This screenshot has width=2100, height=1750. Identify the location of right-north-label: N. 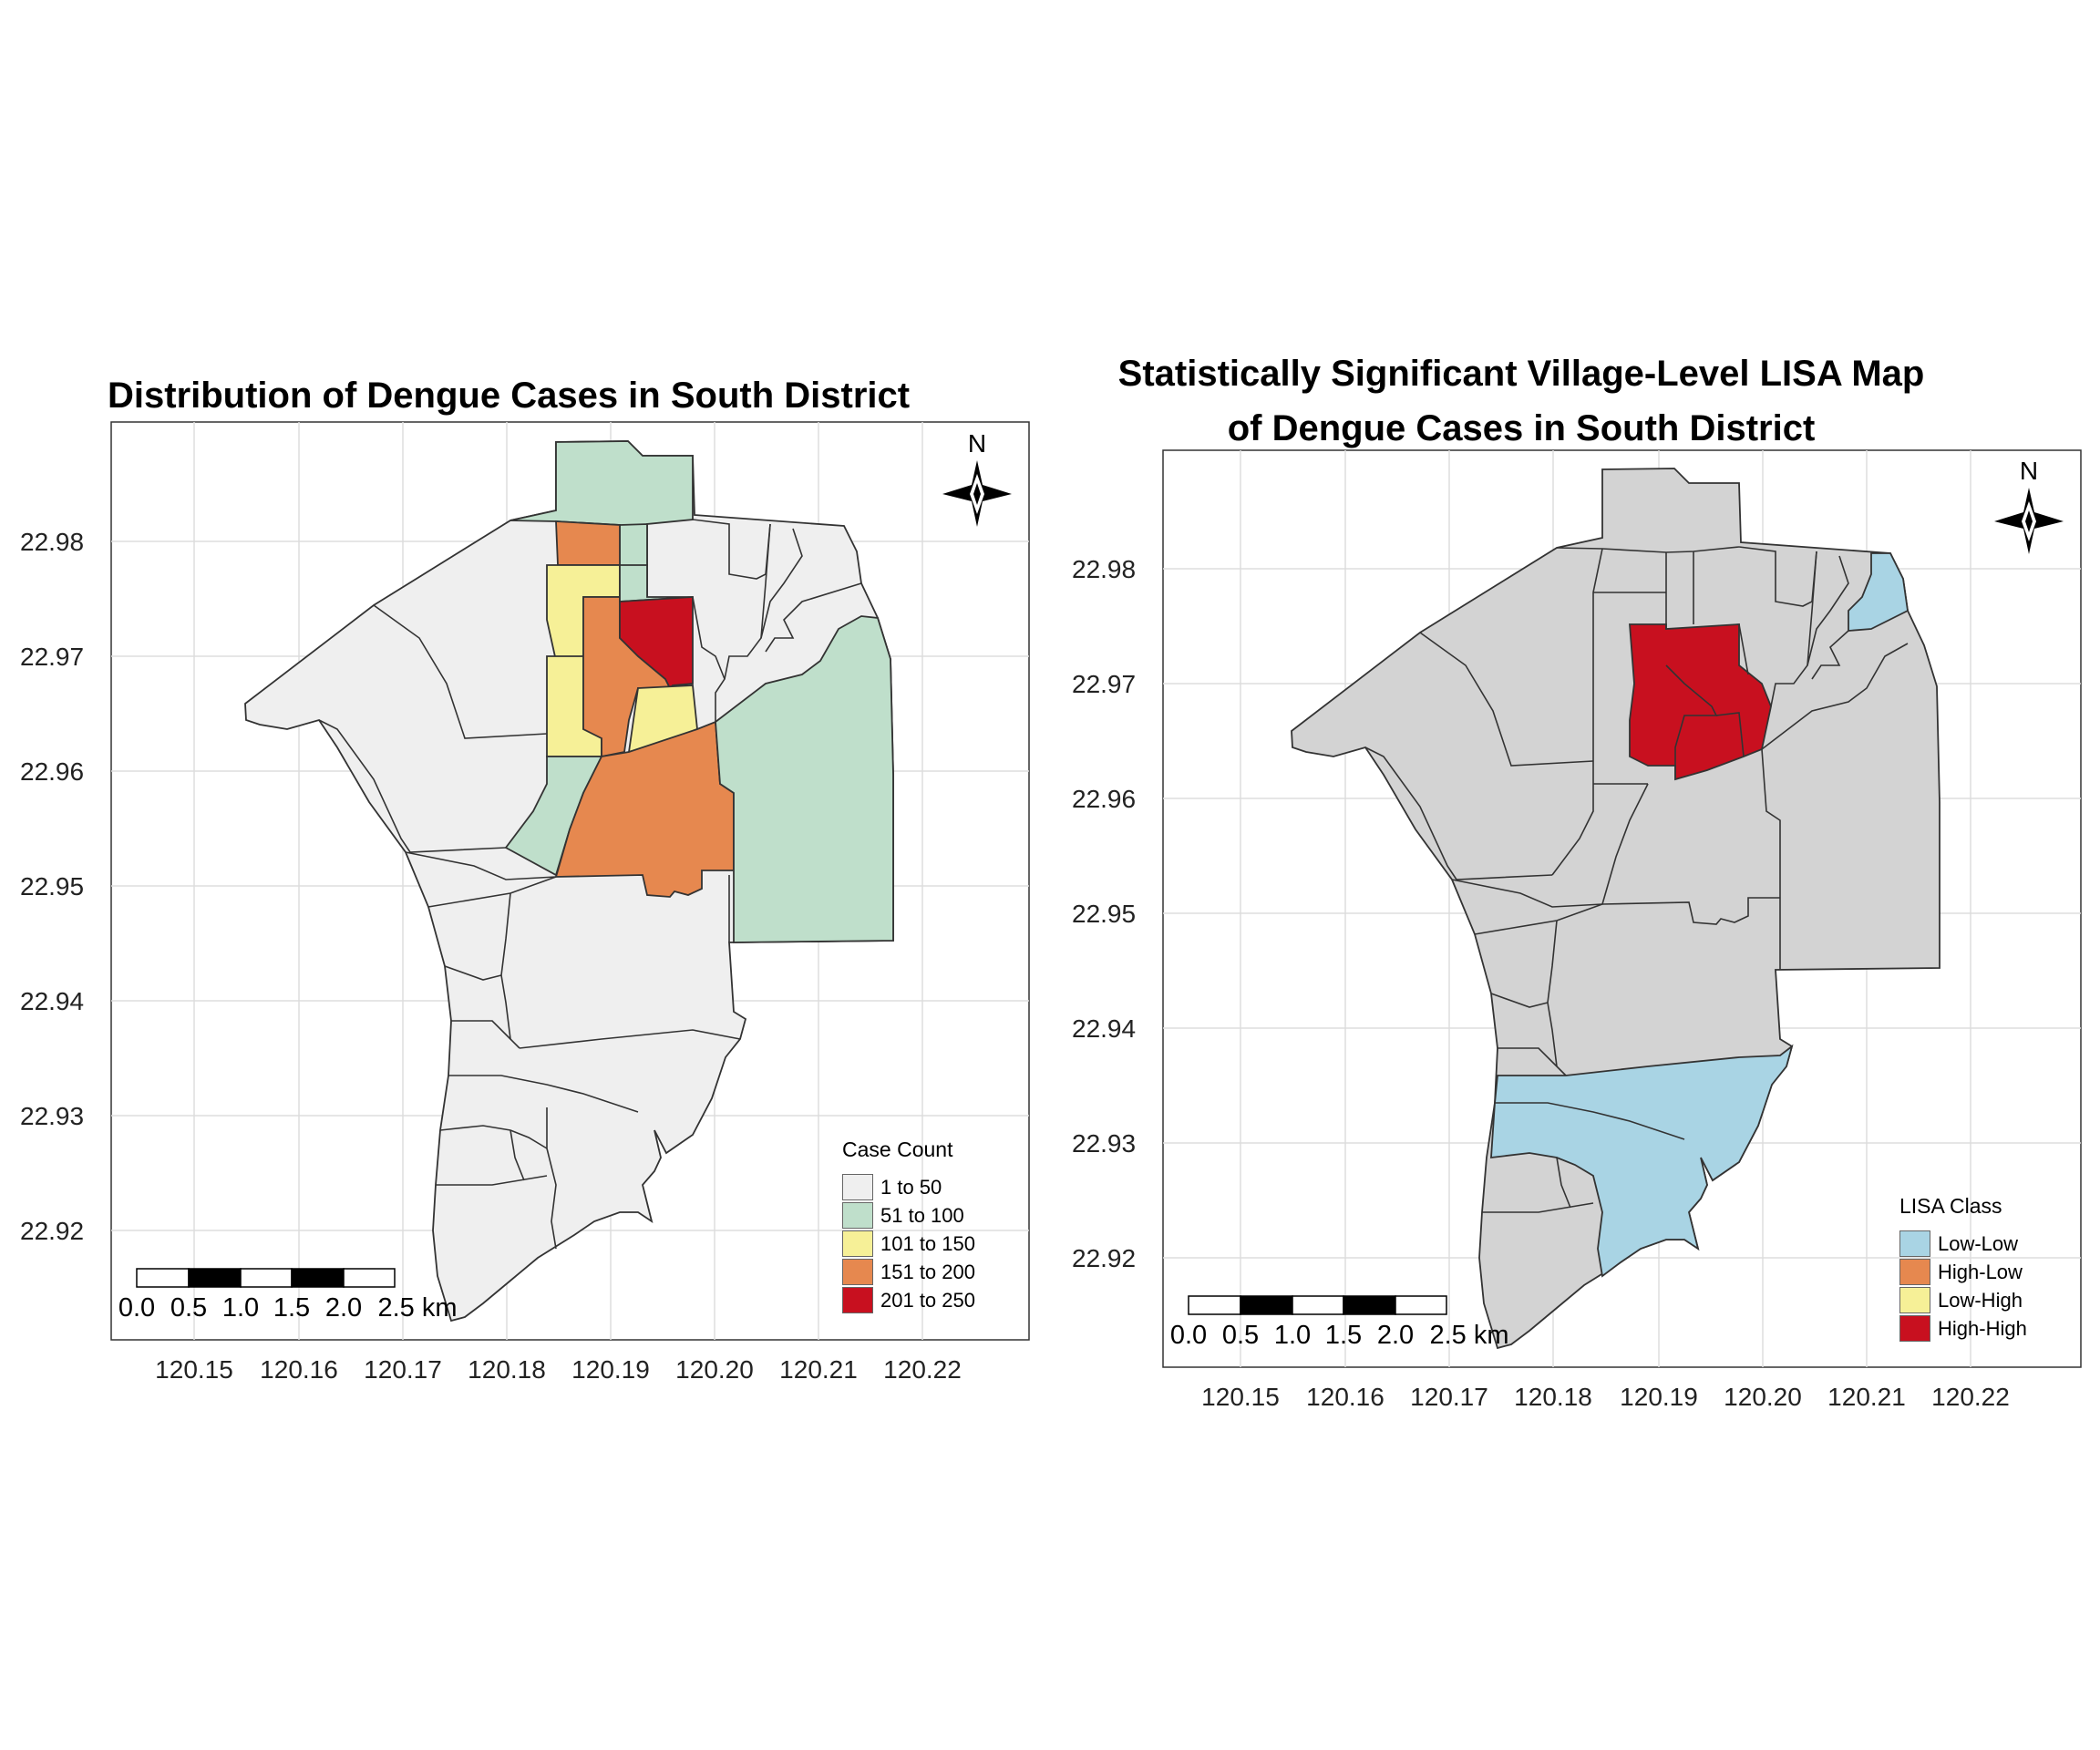
(2029, 471).